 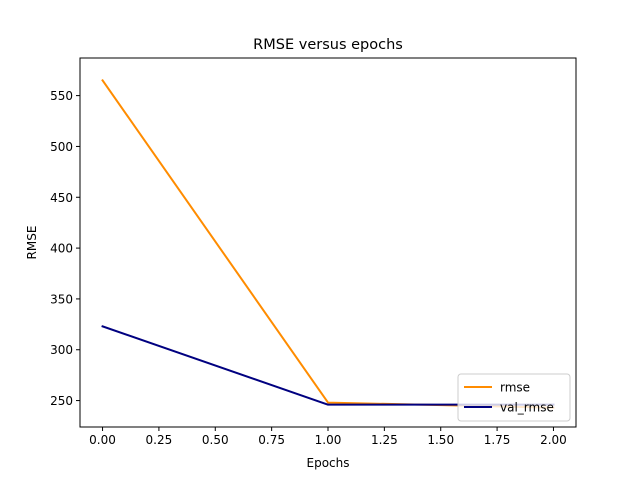 What do you see at coordinates (515, 388) in the screenshot?
I see `legend-label: rmse` at bounding box center [515, 388].